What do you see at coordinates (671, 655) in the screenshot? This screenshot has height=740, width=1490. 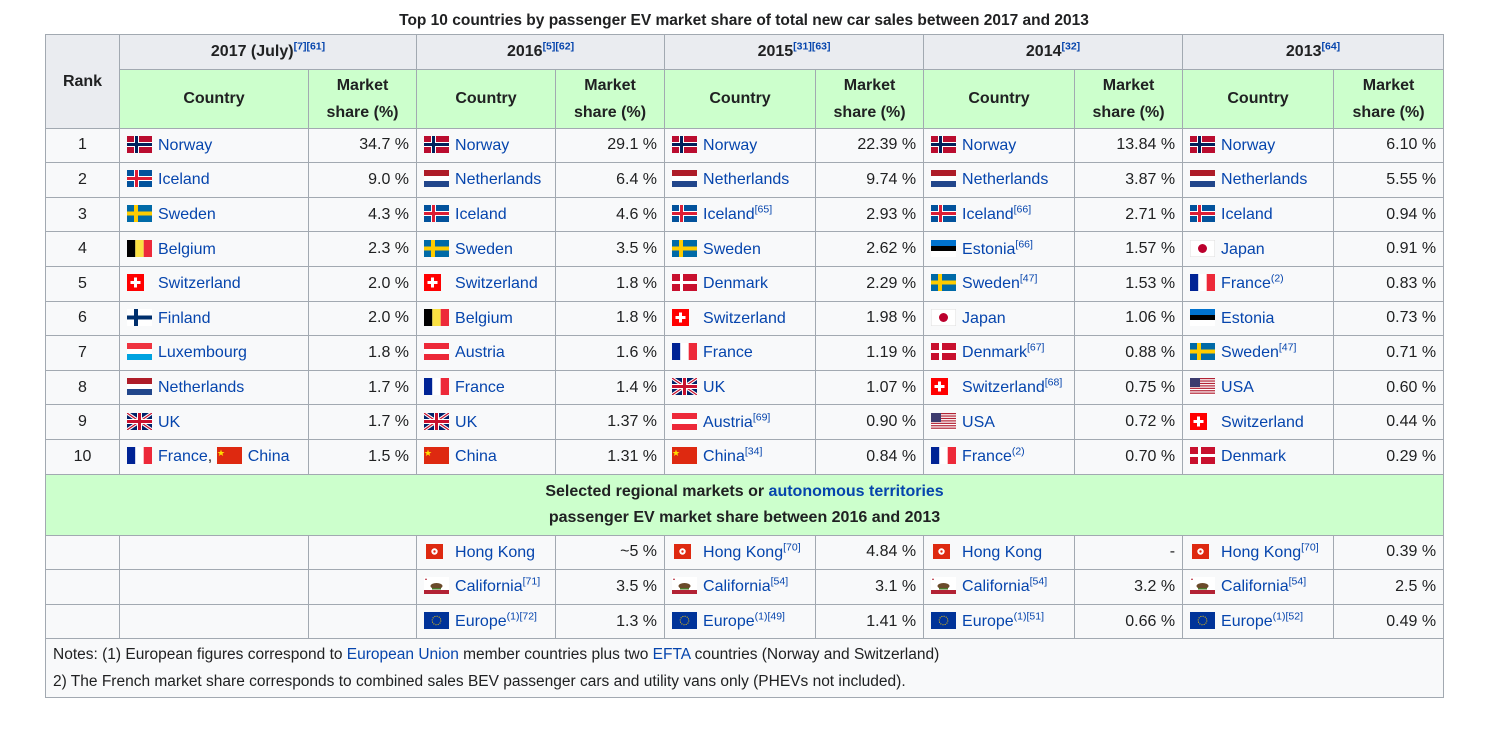 I see `efta-link: EFTA` at bounding box center [671, 655].